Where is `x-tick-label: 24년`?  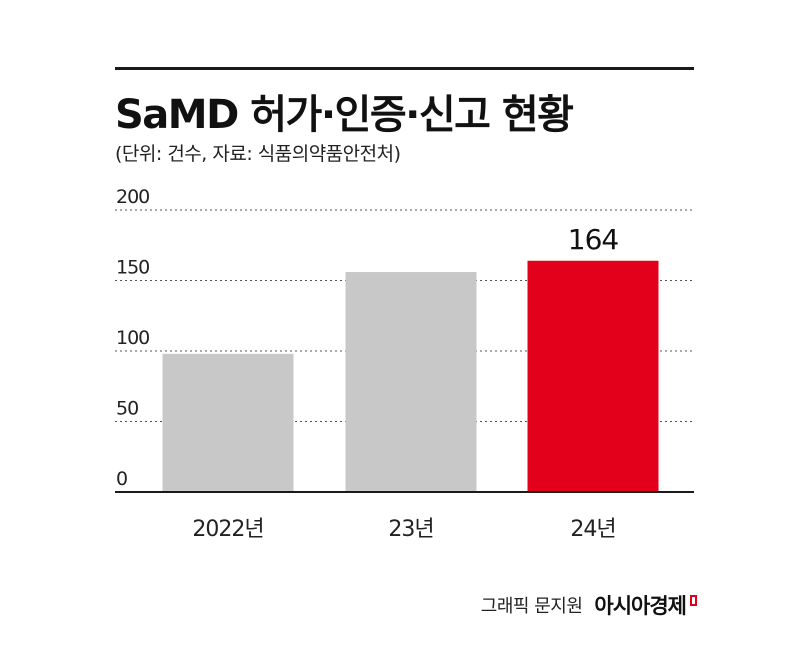
x-tick-label: 24년 is located at coordinates (592, 529).